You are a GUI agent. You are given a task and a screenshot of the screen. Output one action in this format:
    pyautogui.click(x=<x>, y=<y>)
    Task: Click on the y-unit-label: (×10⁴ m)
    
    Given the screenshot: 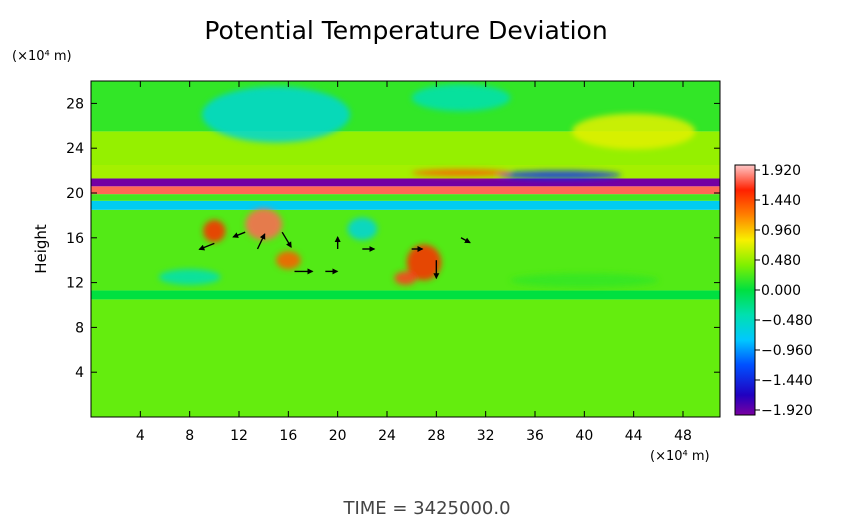 What is the action you would take?
    pyautogui.click(x=42, y=56)
    